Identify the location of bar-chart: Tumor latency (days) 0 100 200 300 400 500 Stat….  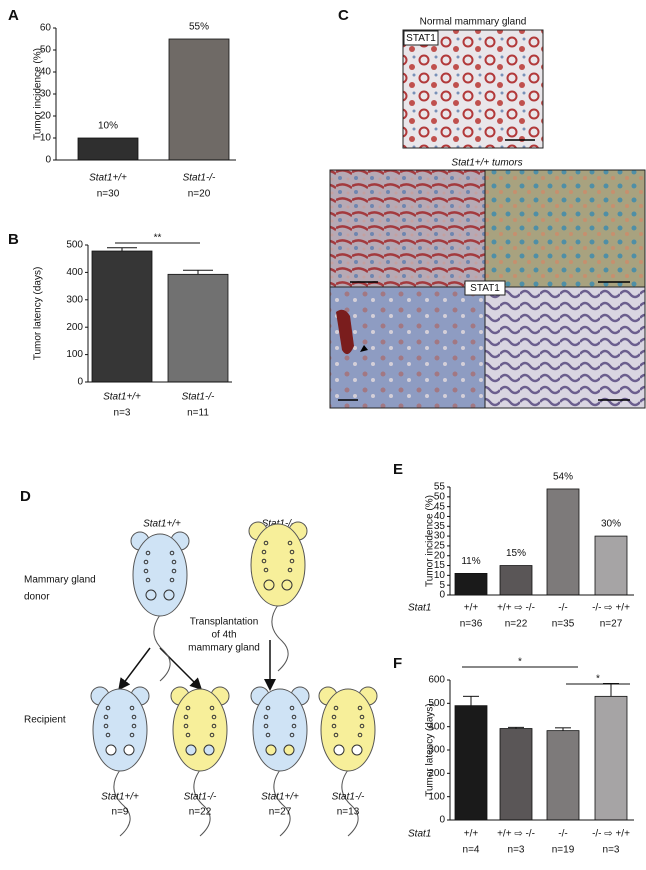
(132, 326).